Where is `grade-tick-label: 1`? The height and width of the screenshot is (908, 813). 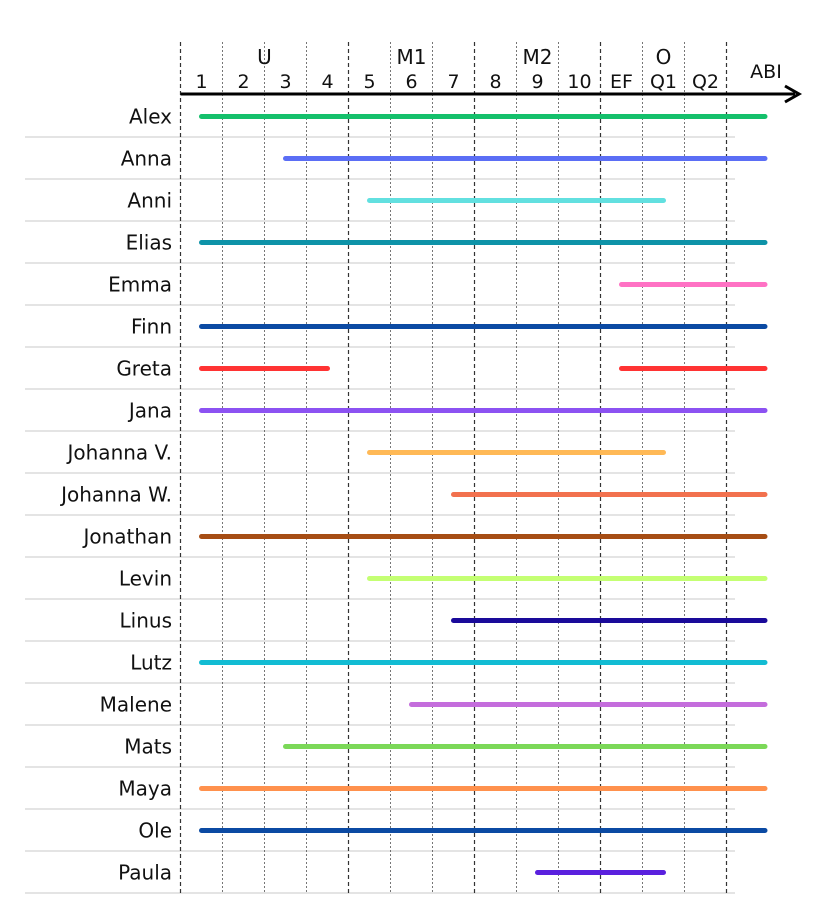 grade-tick-label: 1 is located at coordinates (201, 82).